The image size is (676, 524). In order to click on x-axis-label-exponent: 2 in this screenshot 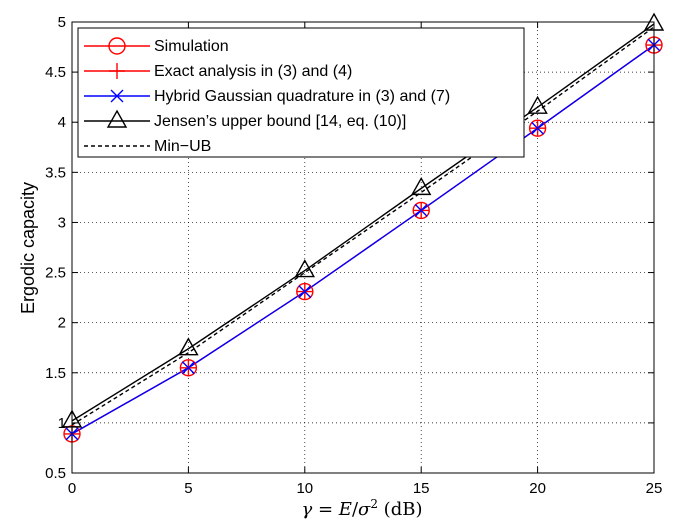, I will do `click(374, 504)`.